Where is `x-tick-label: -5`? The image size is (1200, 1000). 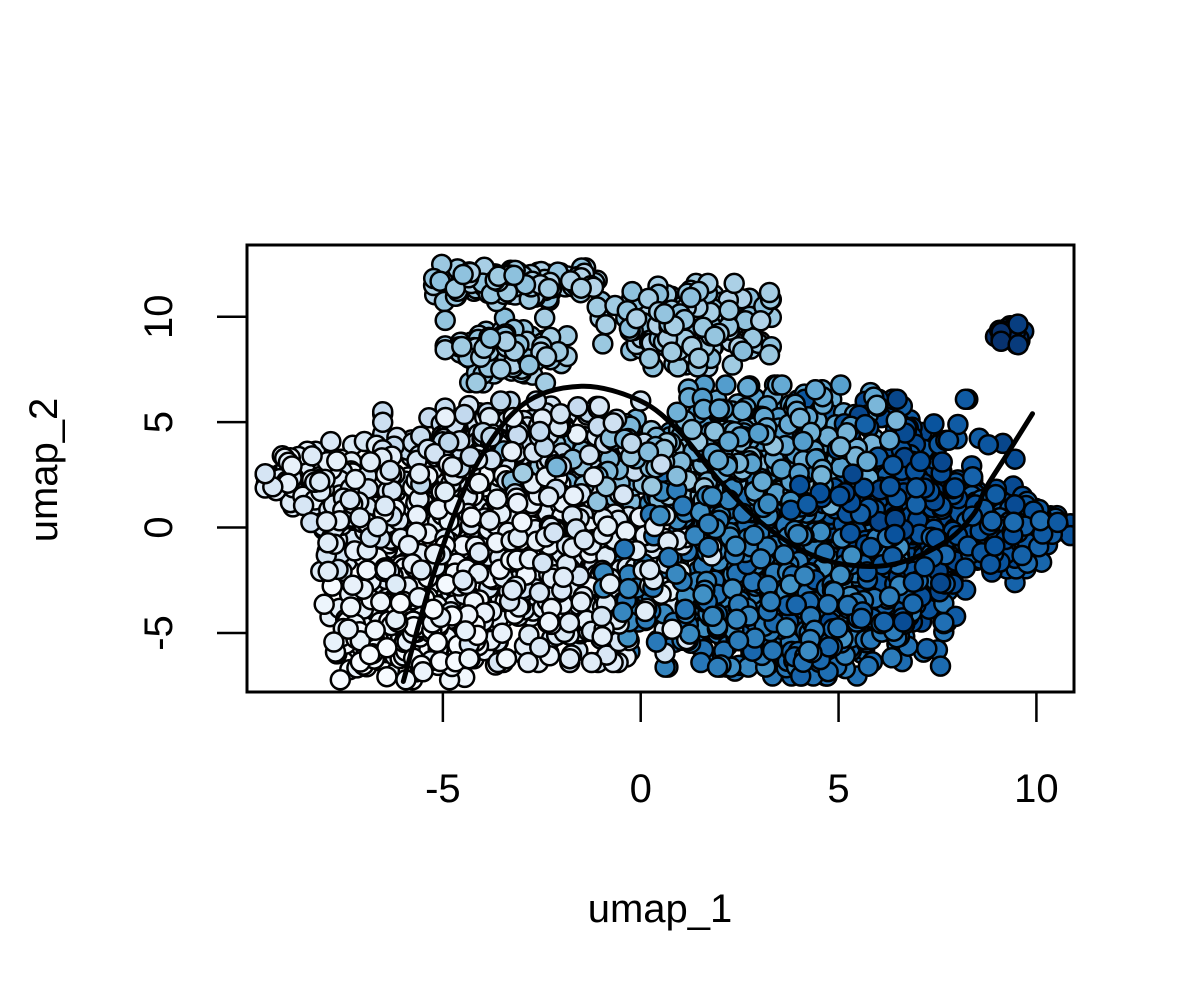 x-tick-label: -5 is located at coordinates (443, 789).